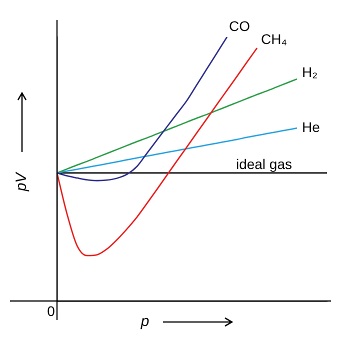  What do you see at coordinates (239, 26) in the screenshot?
I see `series-label: CO` at bounding box center [239, 26].